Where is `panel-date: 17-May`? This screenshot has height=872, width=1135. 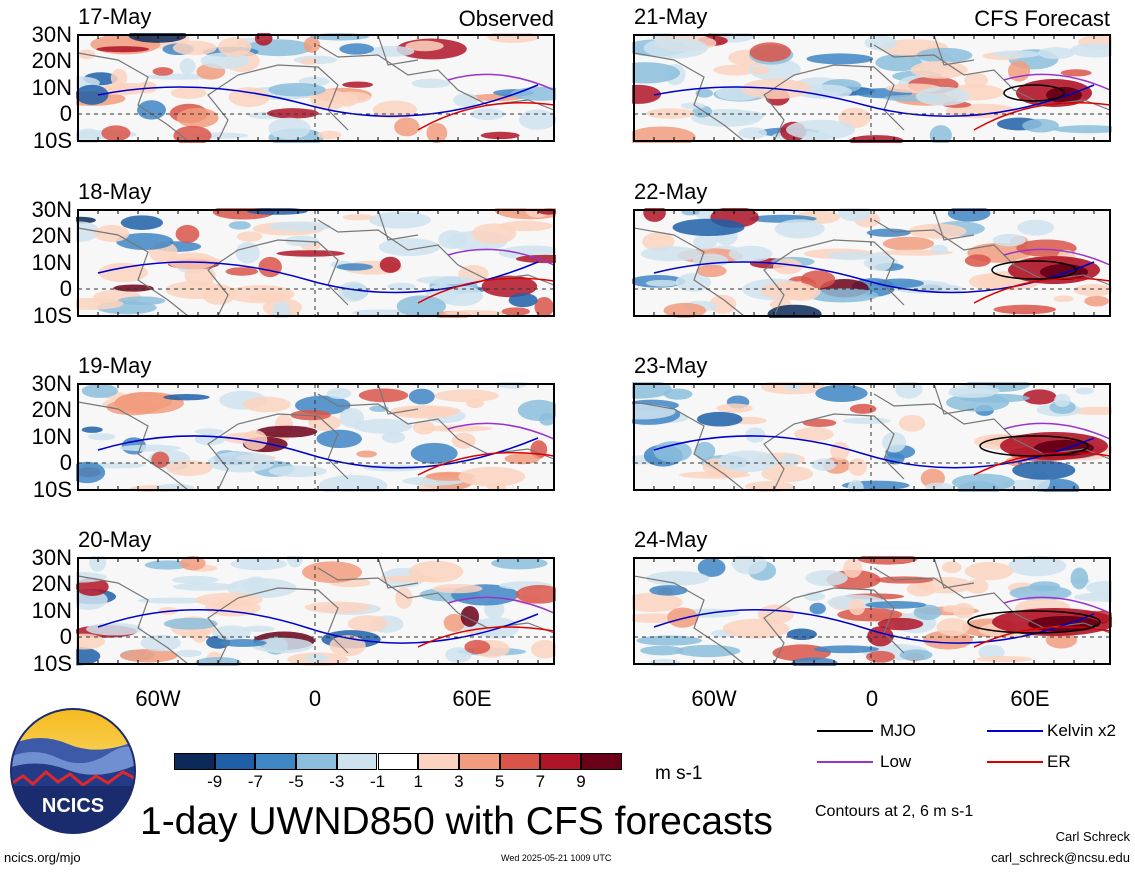 panel-date: 17-May is located at coordinates (115, 16).